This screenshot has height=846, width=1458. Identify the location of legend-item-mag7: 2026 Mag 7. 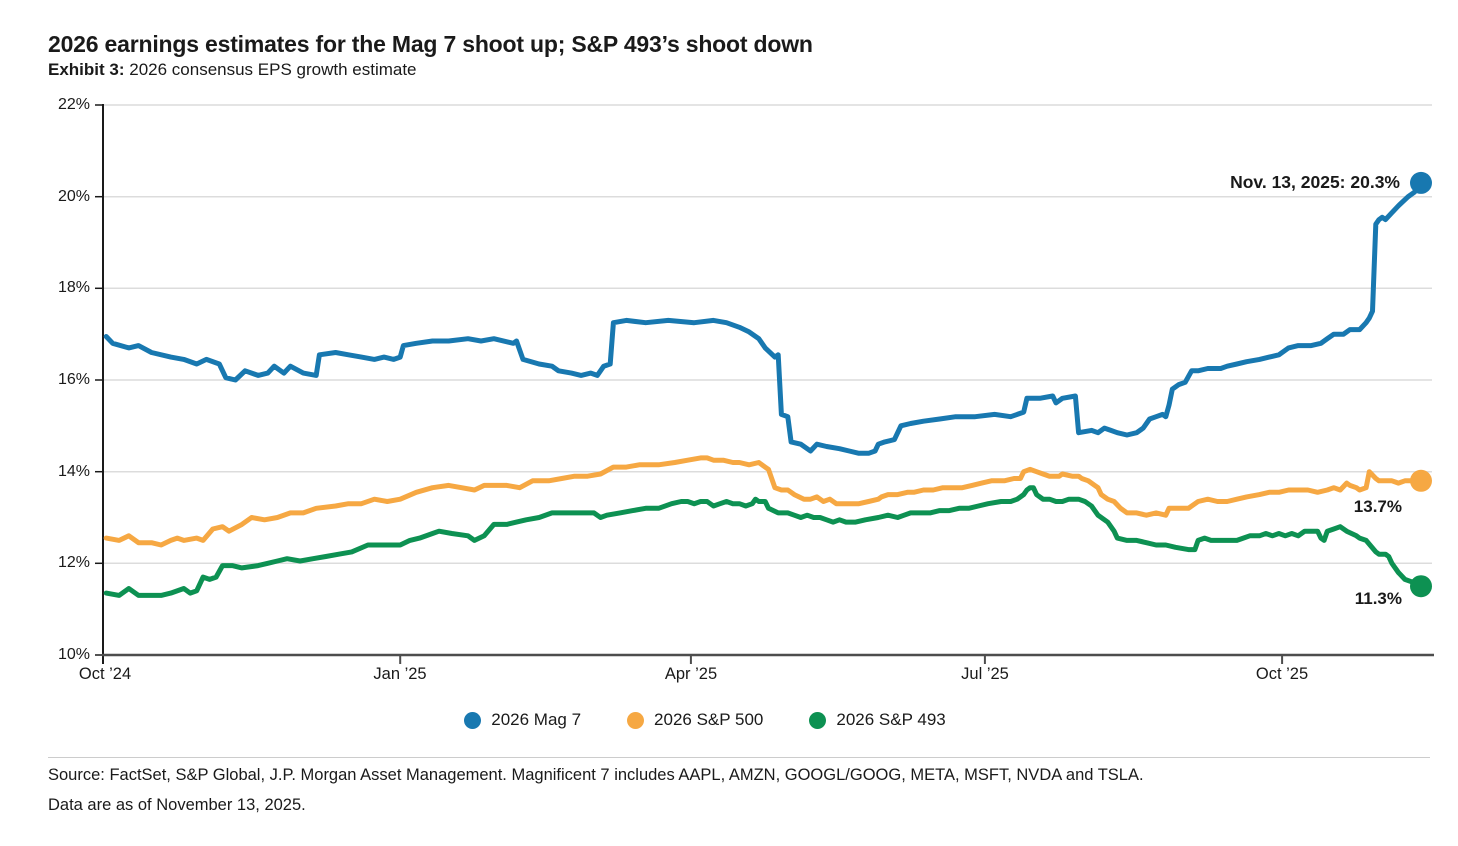
(522, 720).